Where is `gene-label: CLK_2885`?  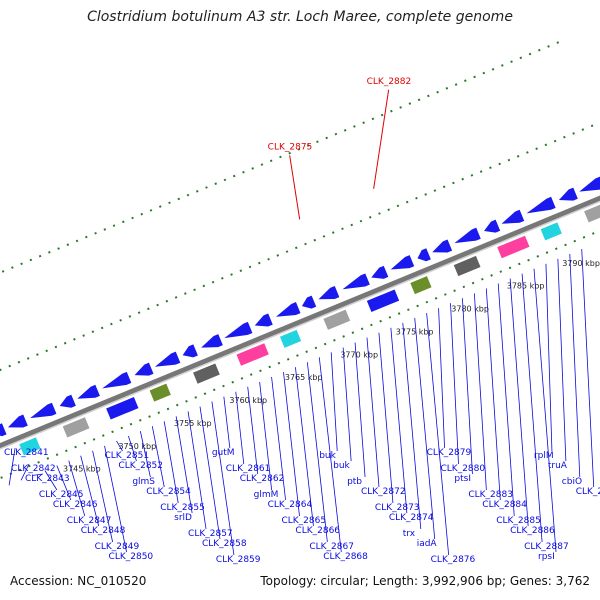
gene-label: CLK_2885 is located at coordinates (518, 521).